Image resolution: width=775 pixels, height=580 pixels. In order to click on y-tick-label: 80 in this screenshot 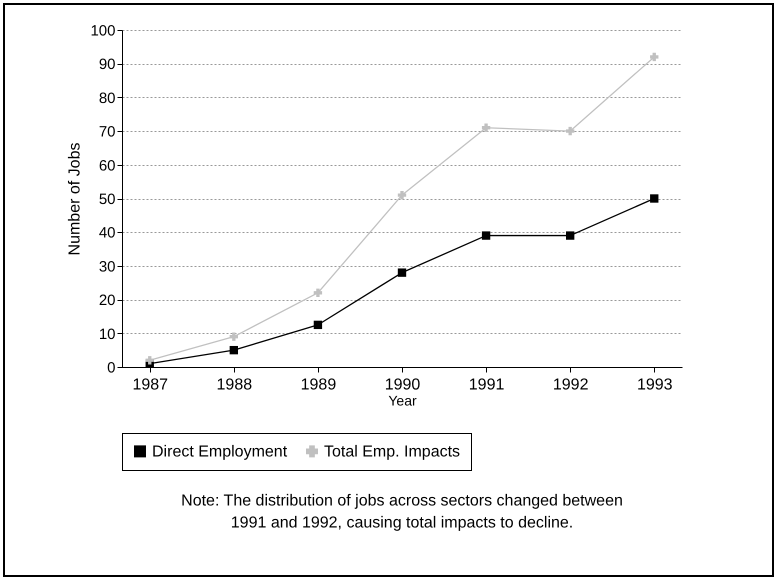, I will do `click(107, 98)`.